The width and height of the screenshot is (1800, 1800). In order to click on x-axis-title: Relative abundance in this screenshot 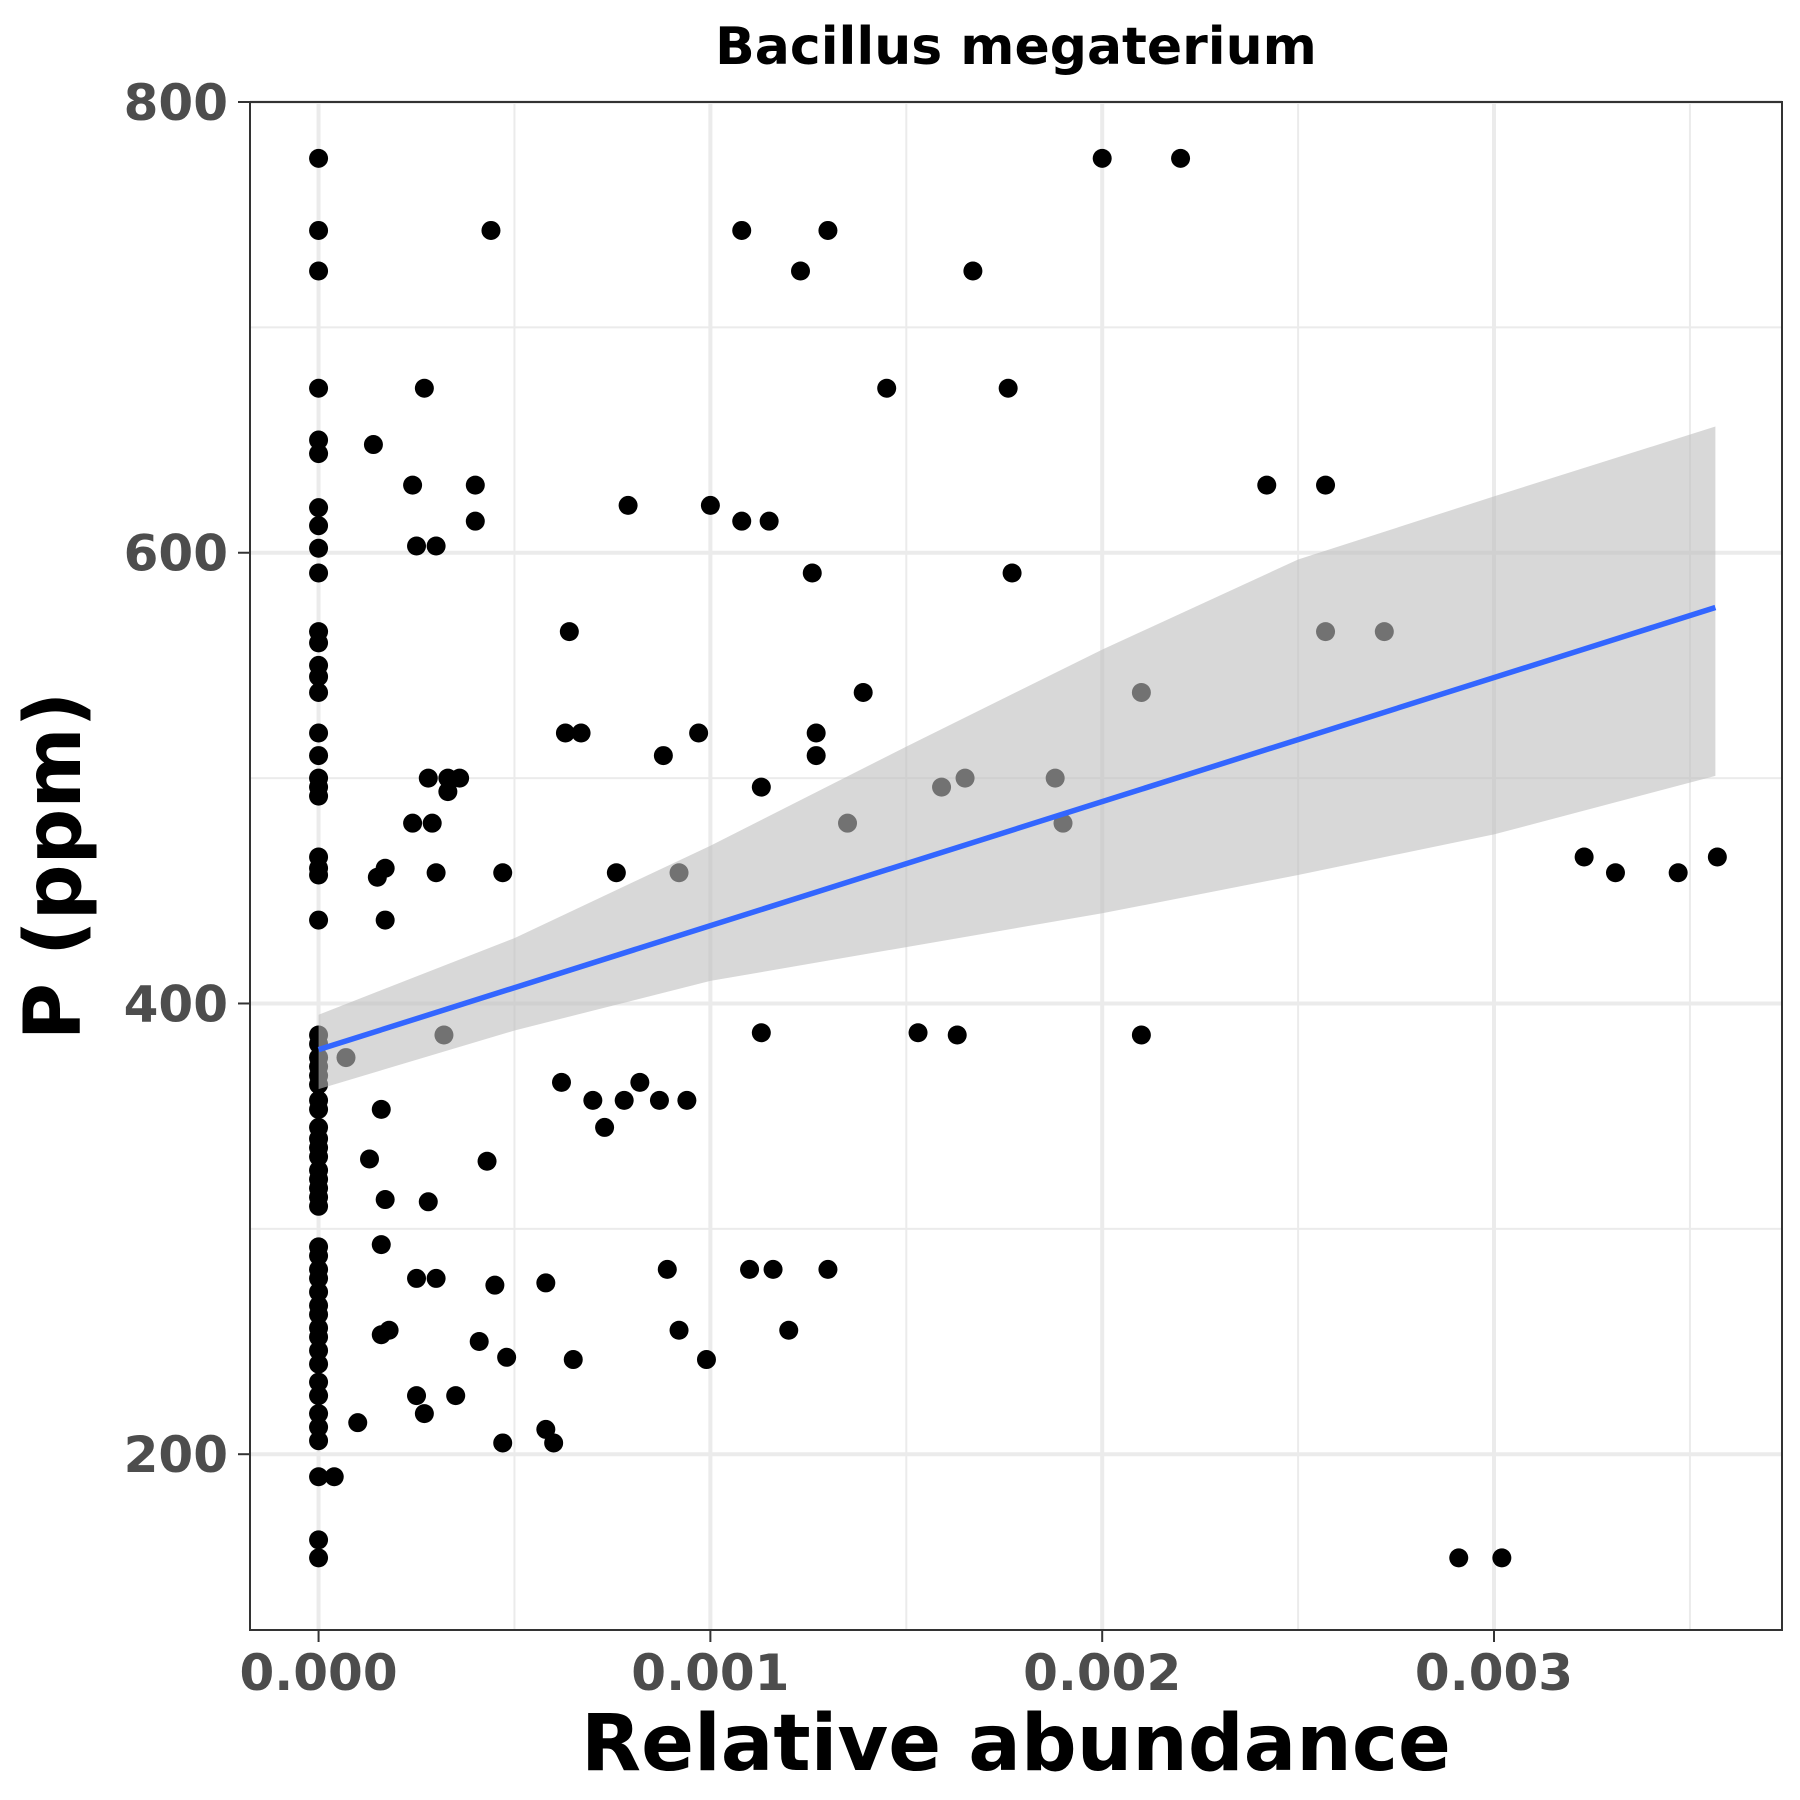, I will do `click(1016, 1744)`.